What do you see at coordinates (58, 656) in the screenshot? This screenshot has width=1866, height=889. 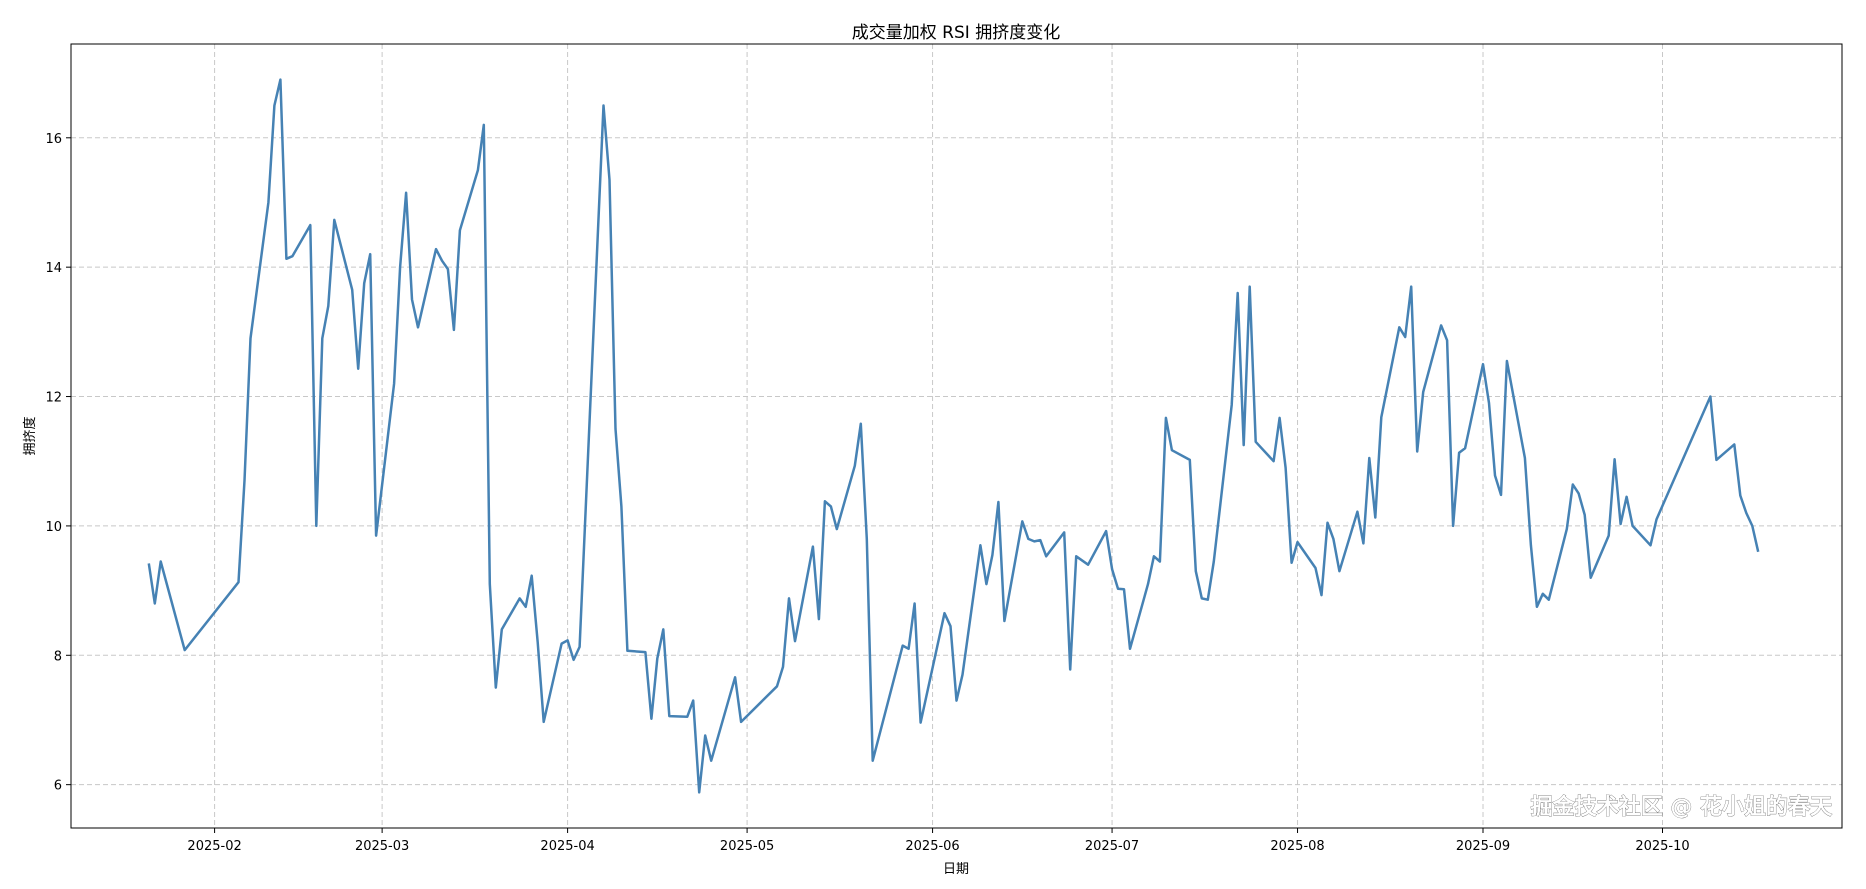 I see `y-tick-label: 8` at bounding box center [58, 656].